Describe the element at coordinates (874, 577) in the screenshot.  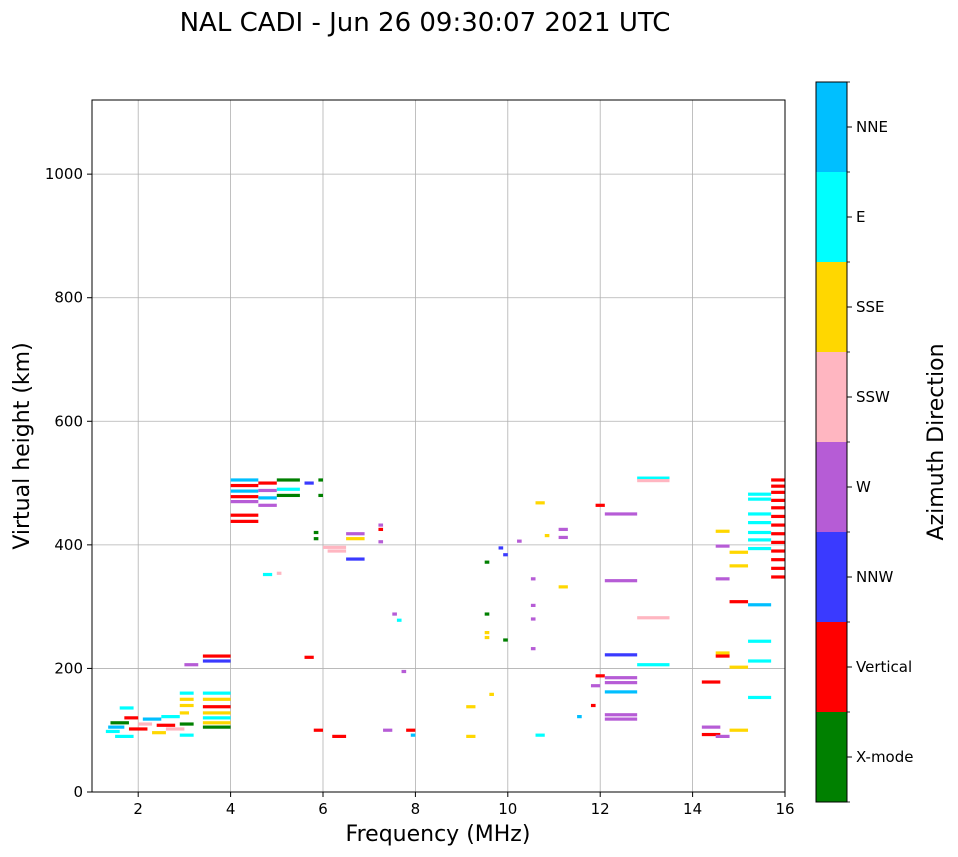
I see `colorbar-tick-label: NNW` at that location.